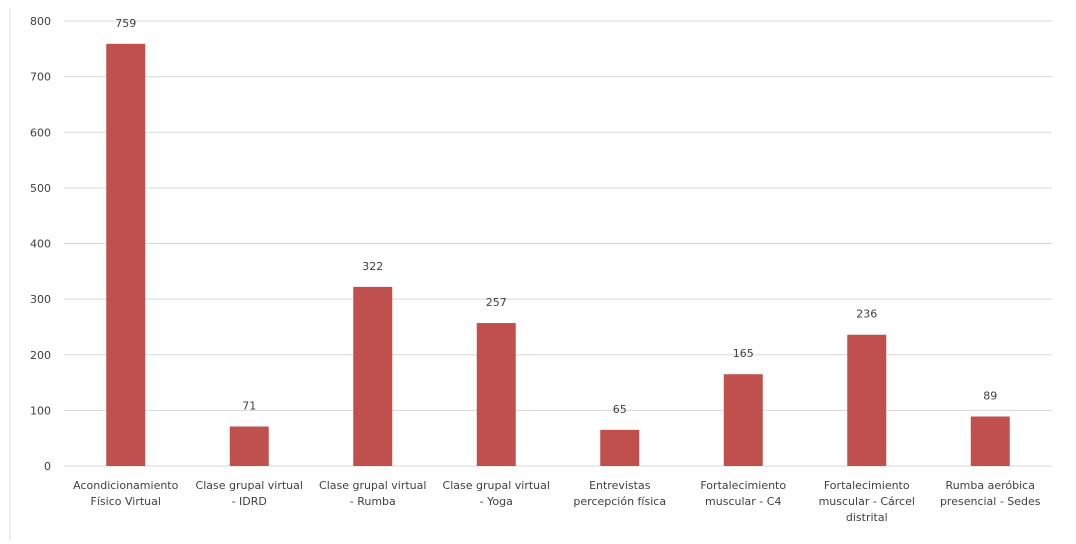  Describe the element at coordinates (496, 302) in the screenshot. I see `data-label: 257` at that location.